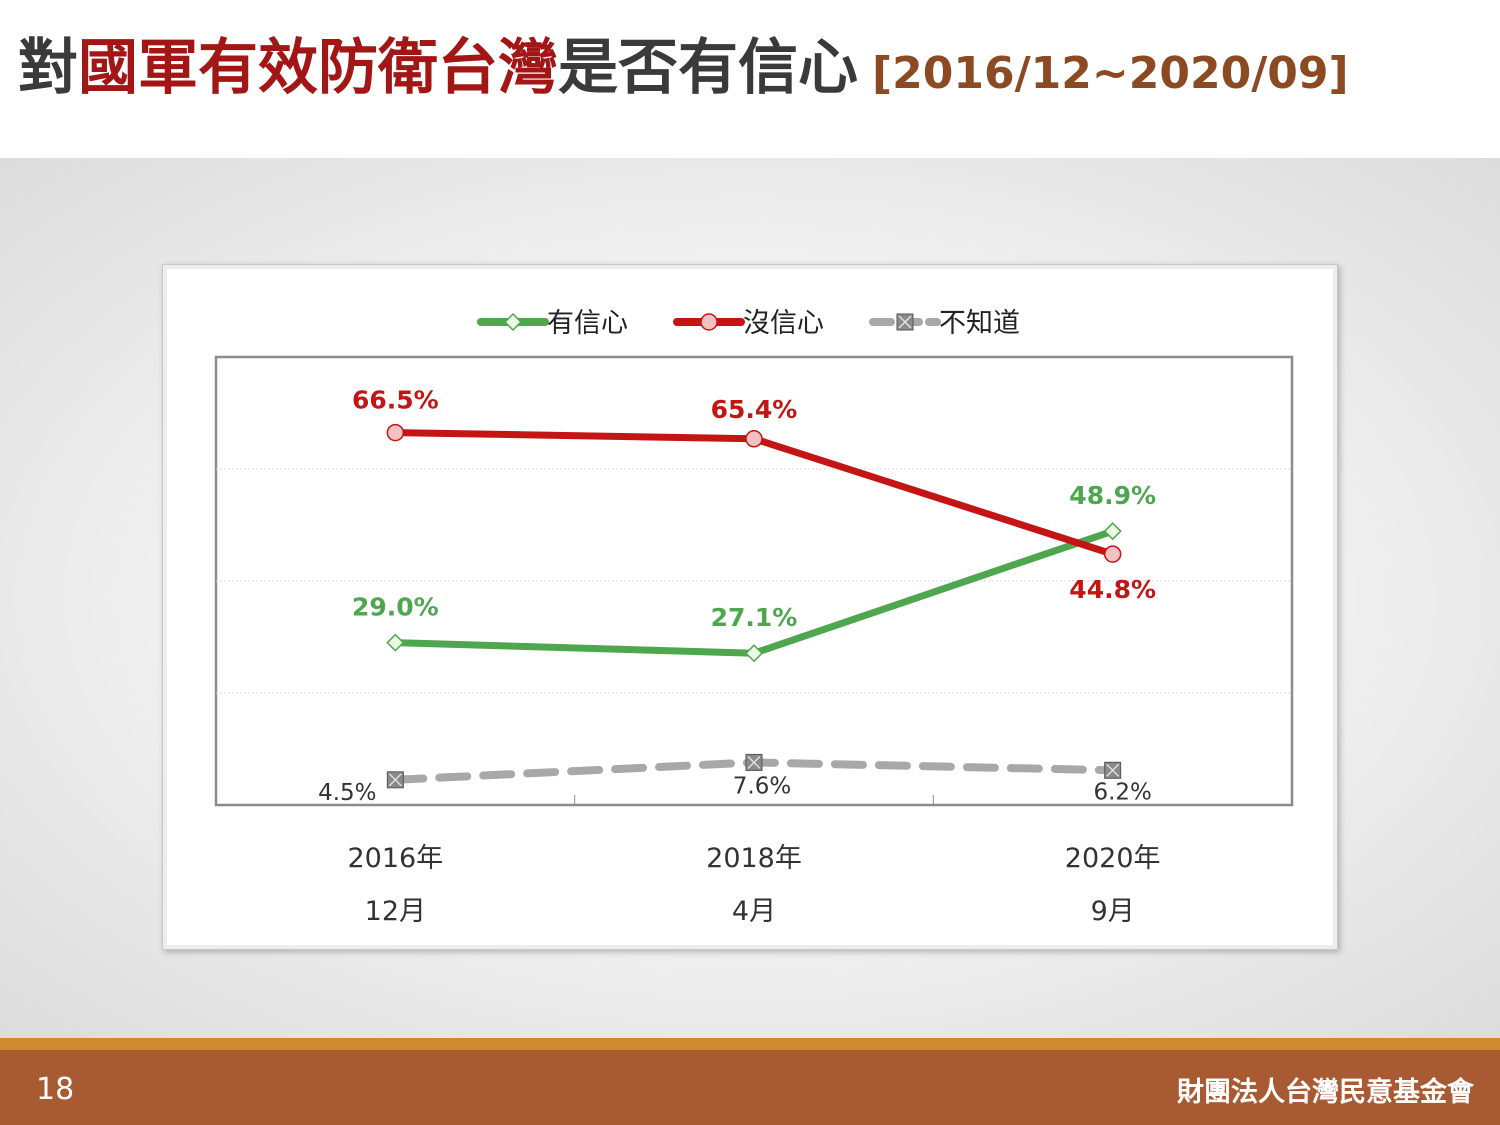  What do you see at coordinates (1113, 858) in the screenshot?
I see `x-tick-label: 2020年` at bounding box center [1113, 858].